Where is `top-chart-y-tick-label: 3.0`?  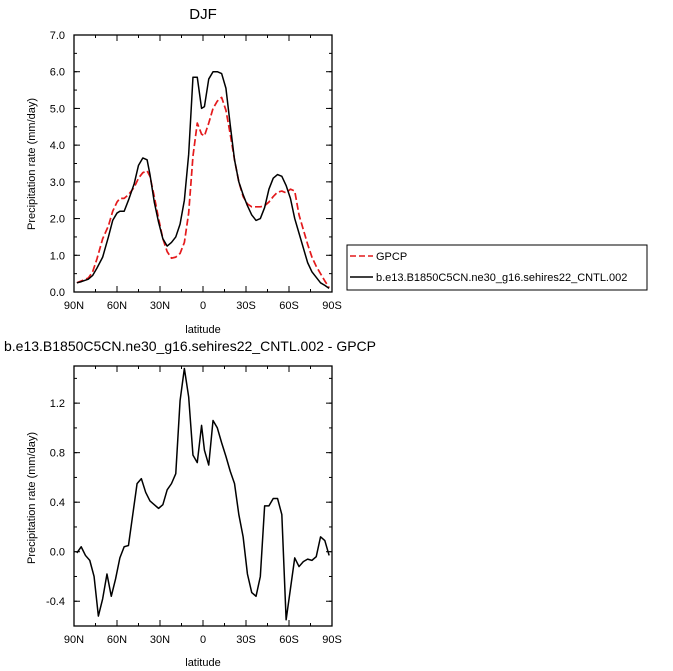
top-chart-y-tick-label: 3.0 is located at coordinates (57, 183).